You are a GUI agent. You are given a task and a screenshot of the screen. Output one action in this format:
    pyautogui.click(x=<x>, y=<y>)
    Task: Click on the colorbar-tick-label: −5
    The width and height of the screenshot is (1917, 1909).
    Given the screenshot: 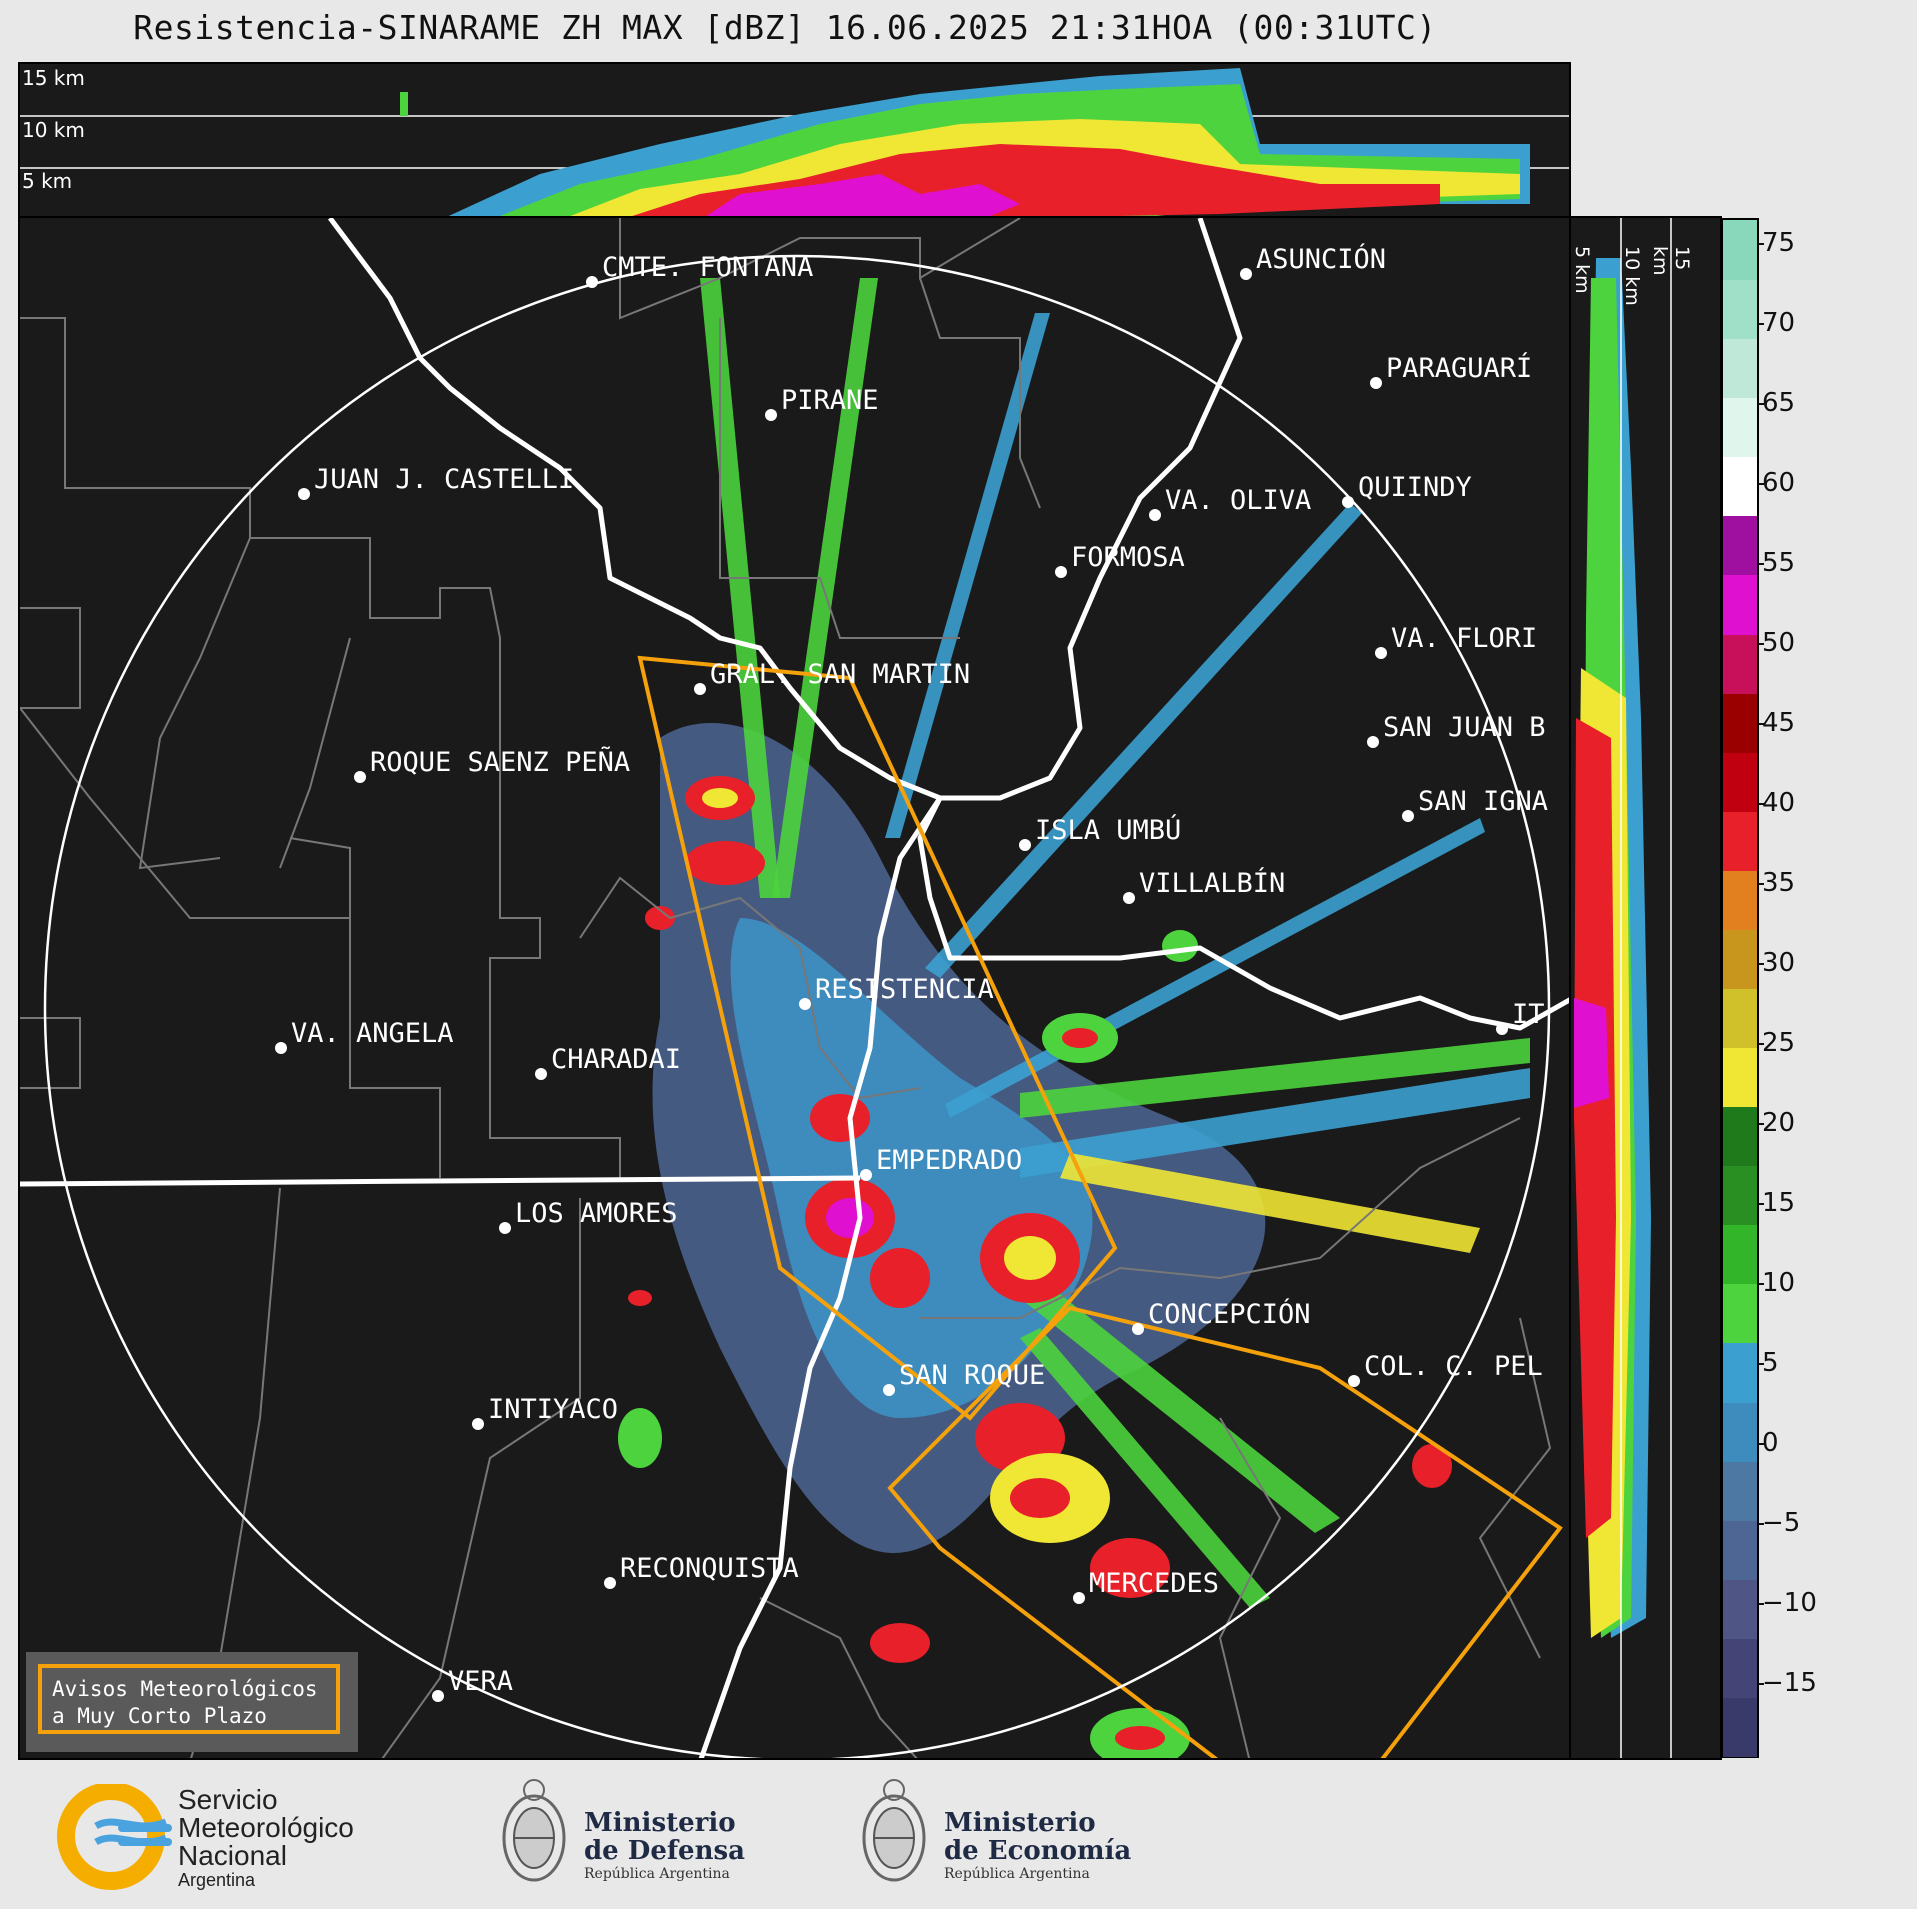 What is the action you would take?
    pyautogui.click(x=1779, y=1523)
    